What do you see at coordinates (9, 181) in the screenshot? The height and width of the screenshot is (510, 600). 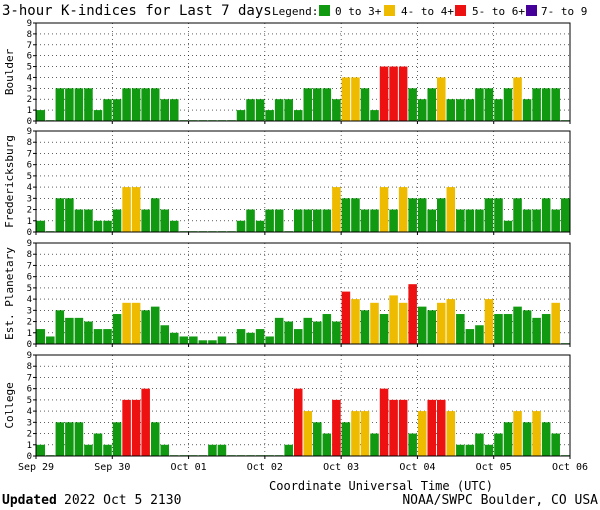 I see `panel-label: Fredericksburg` at bounding box center [9, 181].